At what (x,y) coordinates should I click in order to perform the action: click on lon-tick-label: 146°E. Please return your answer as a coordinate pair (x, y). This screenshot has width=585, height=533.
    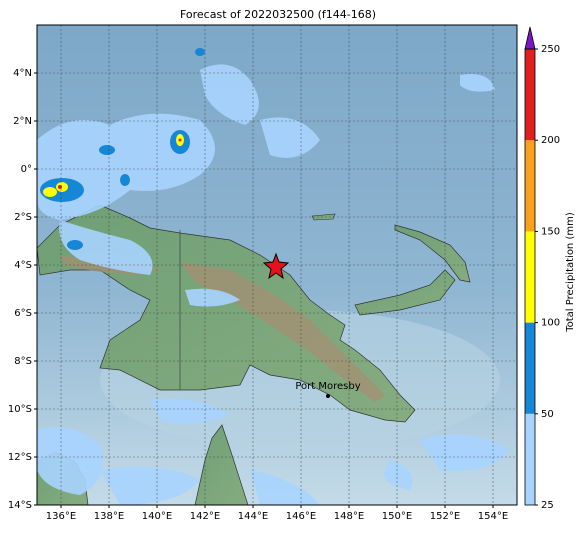
    Looking at the image, I should click on (301, 516).